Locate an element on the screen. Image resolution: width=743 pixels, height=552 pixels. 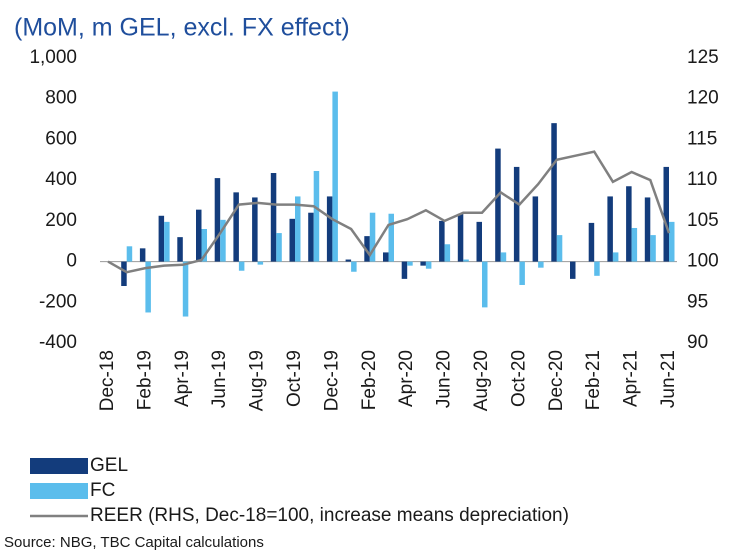
y2-tick-label: 95 is located at coordinates (697, 301).